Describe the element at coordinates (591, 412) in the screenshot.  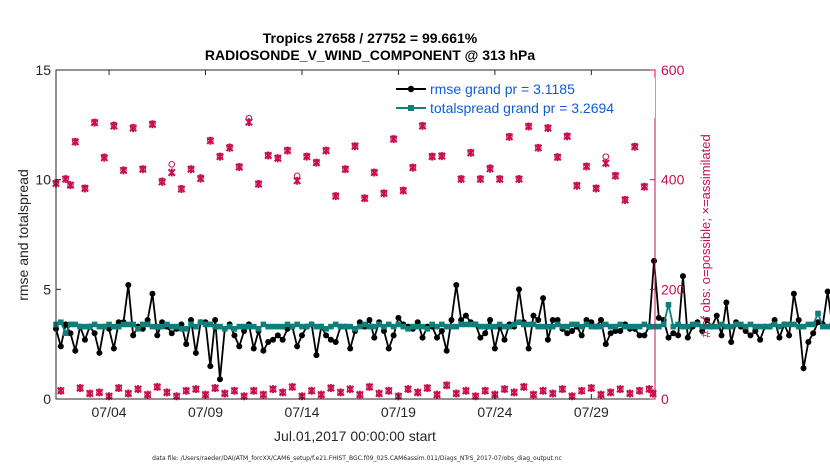
I see `x-tick-label: 07/29` at that location.